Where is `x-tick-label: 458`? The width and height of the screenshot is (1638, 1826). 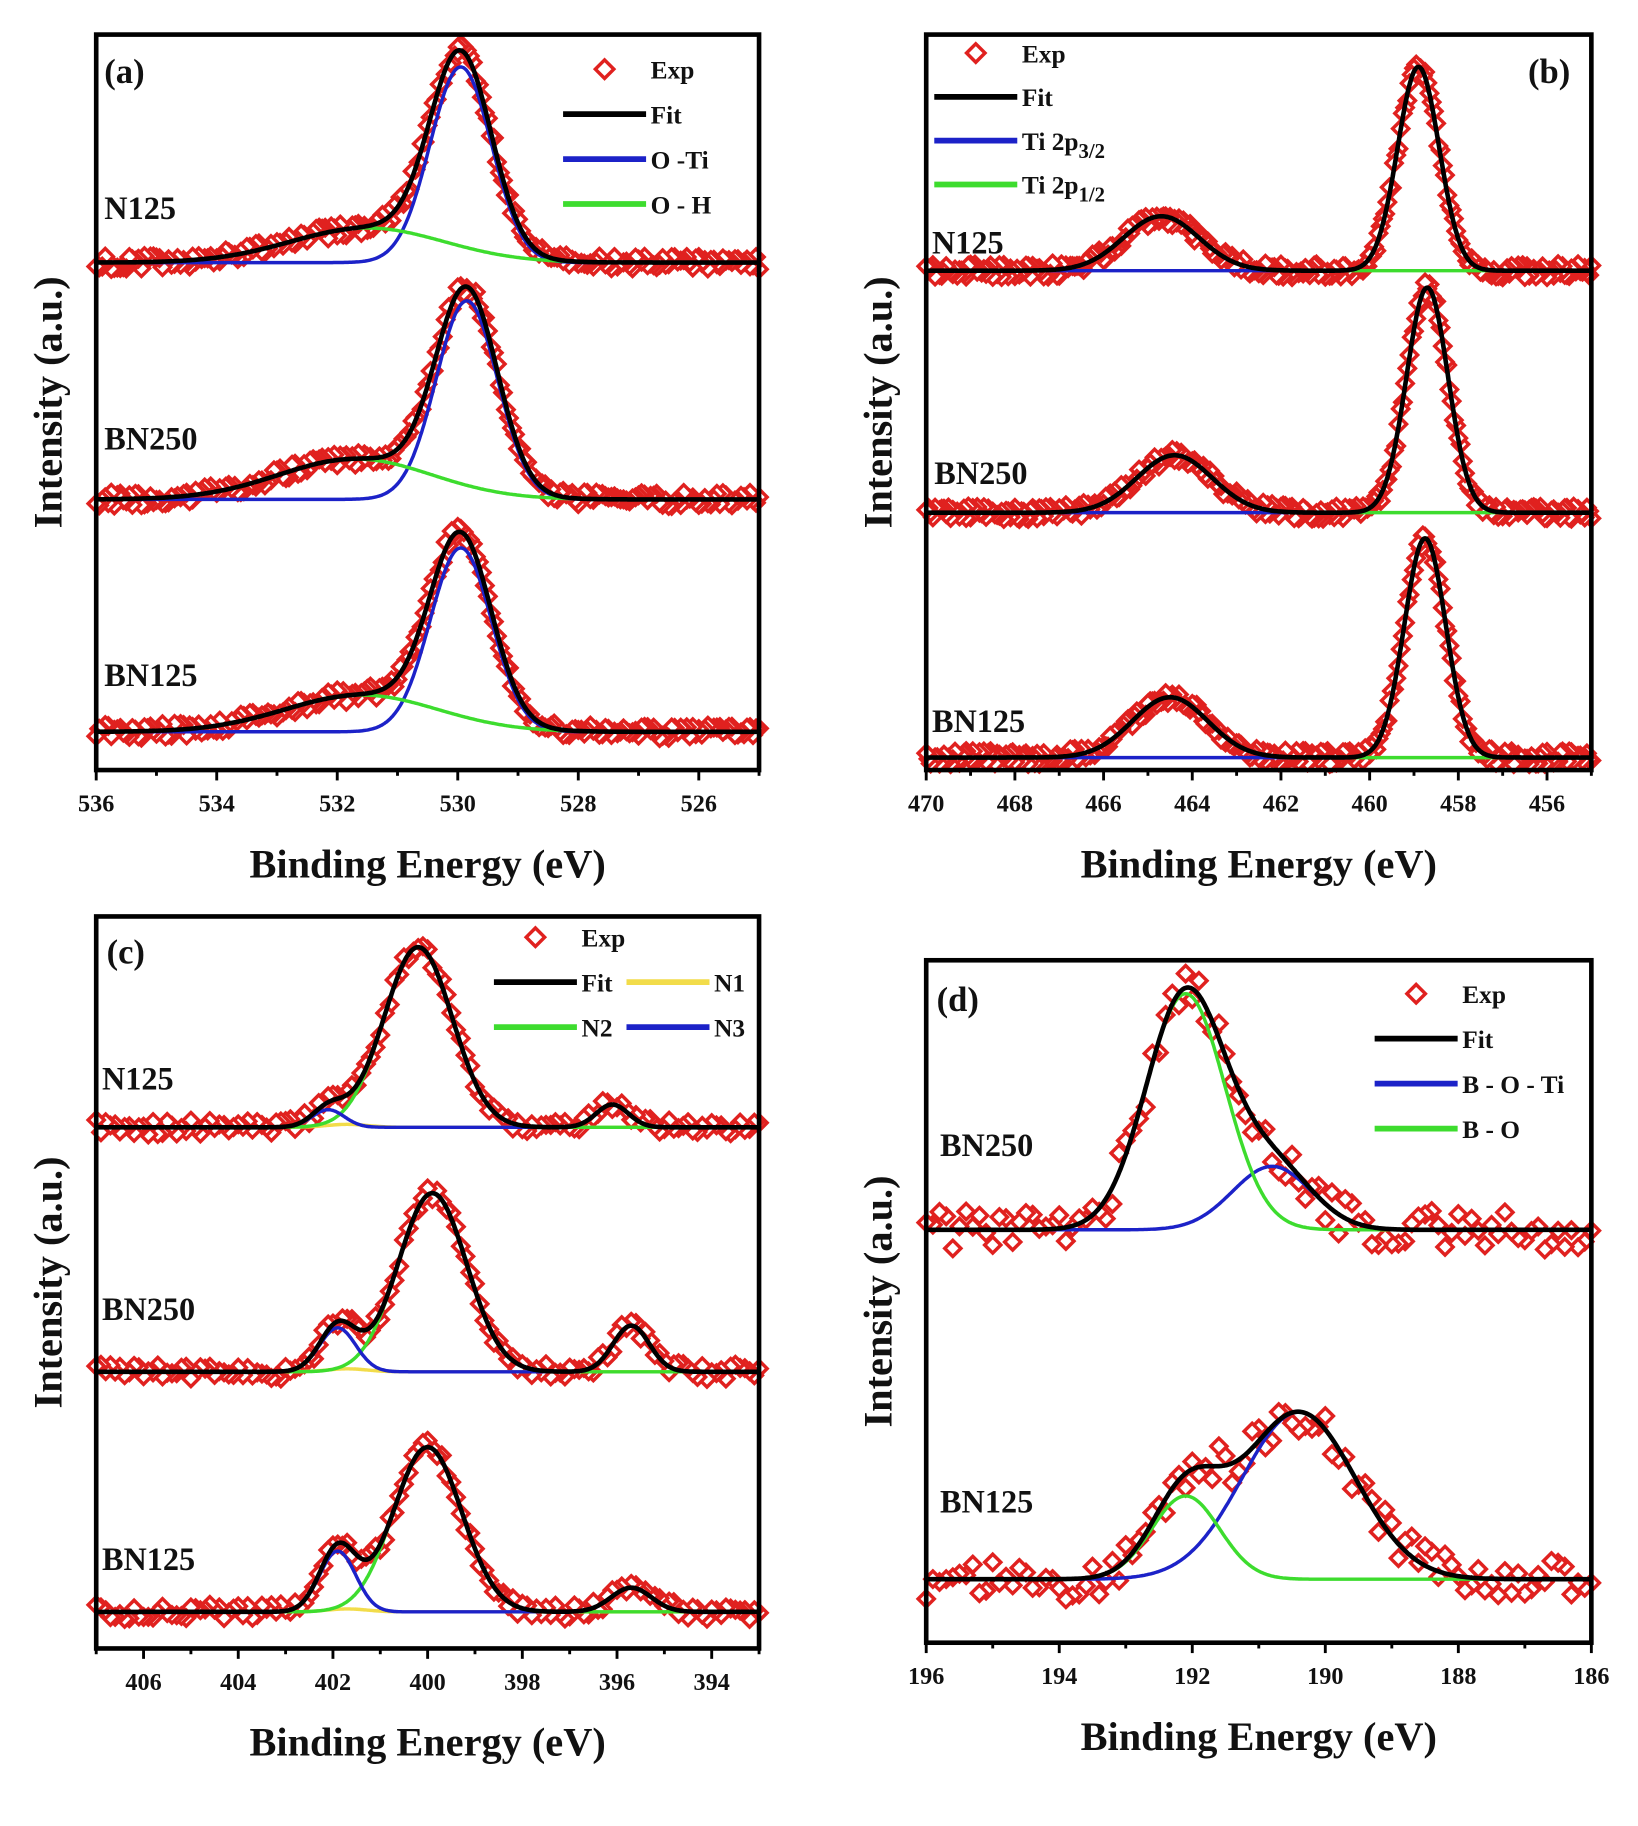
x-tick-label: 458 is located at coordinates (1458, 804).